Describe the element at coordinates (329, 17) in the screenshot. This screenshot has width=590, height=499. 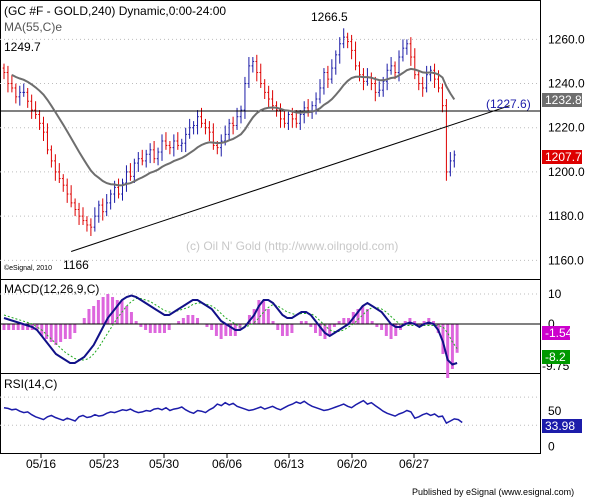
I see `high-label: 1266.5` at that location.